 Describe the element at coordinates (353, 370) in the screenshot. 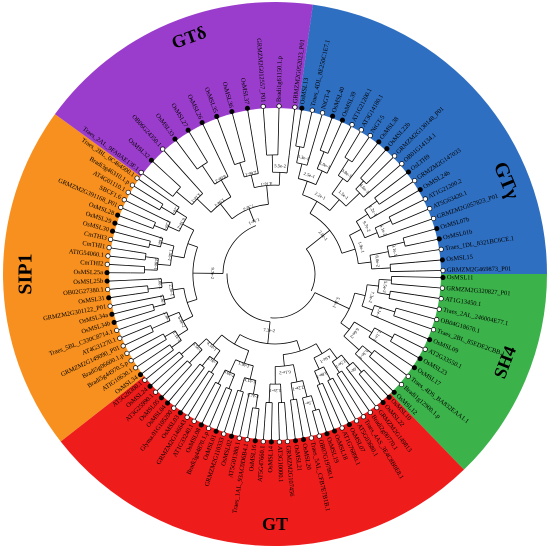

I see `branch-length-label: 1.0e-1` at that location.